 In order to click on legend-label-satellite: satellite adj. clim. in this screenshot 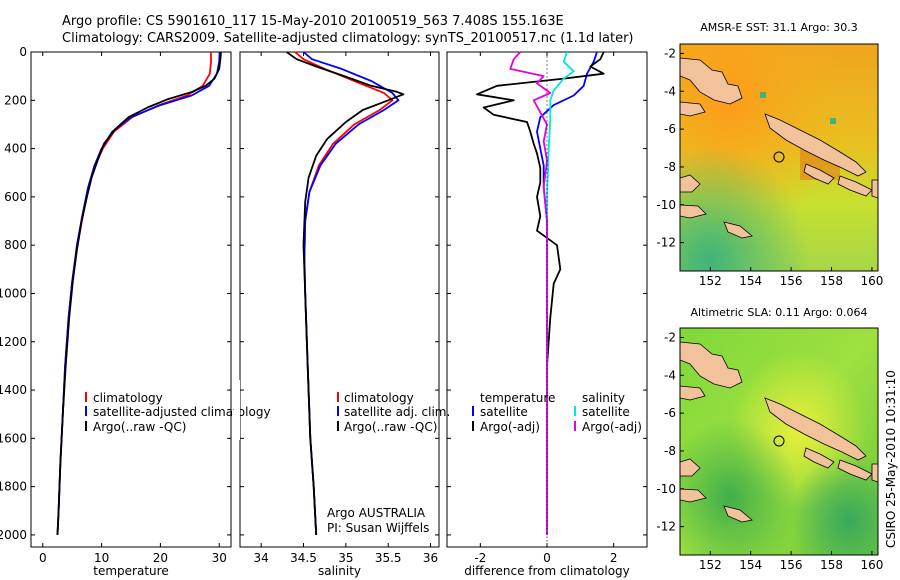, I will do `click(397, 412)`.